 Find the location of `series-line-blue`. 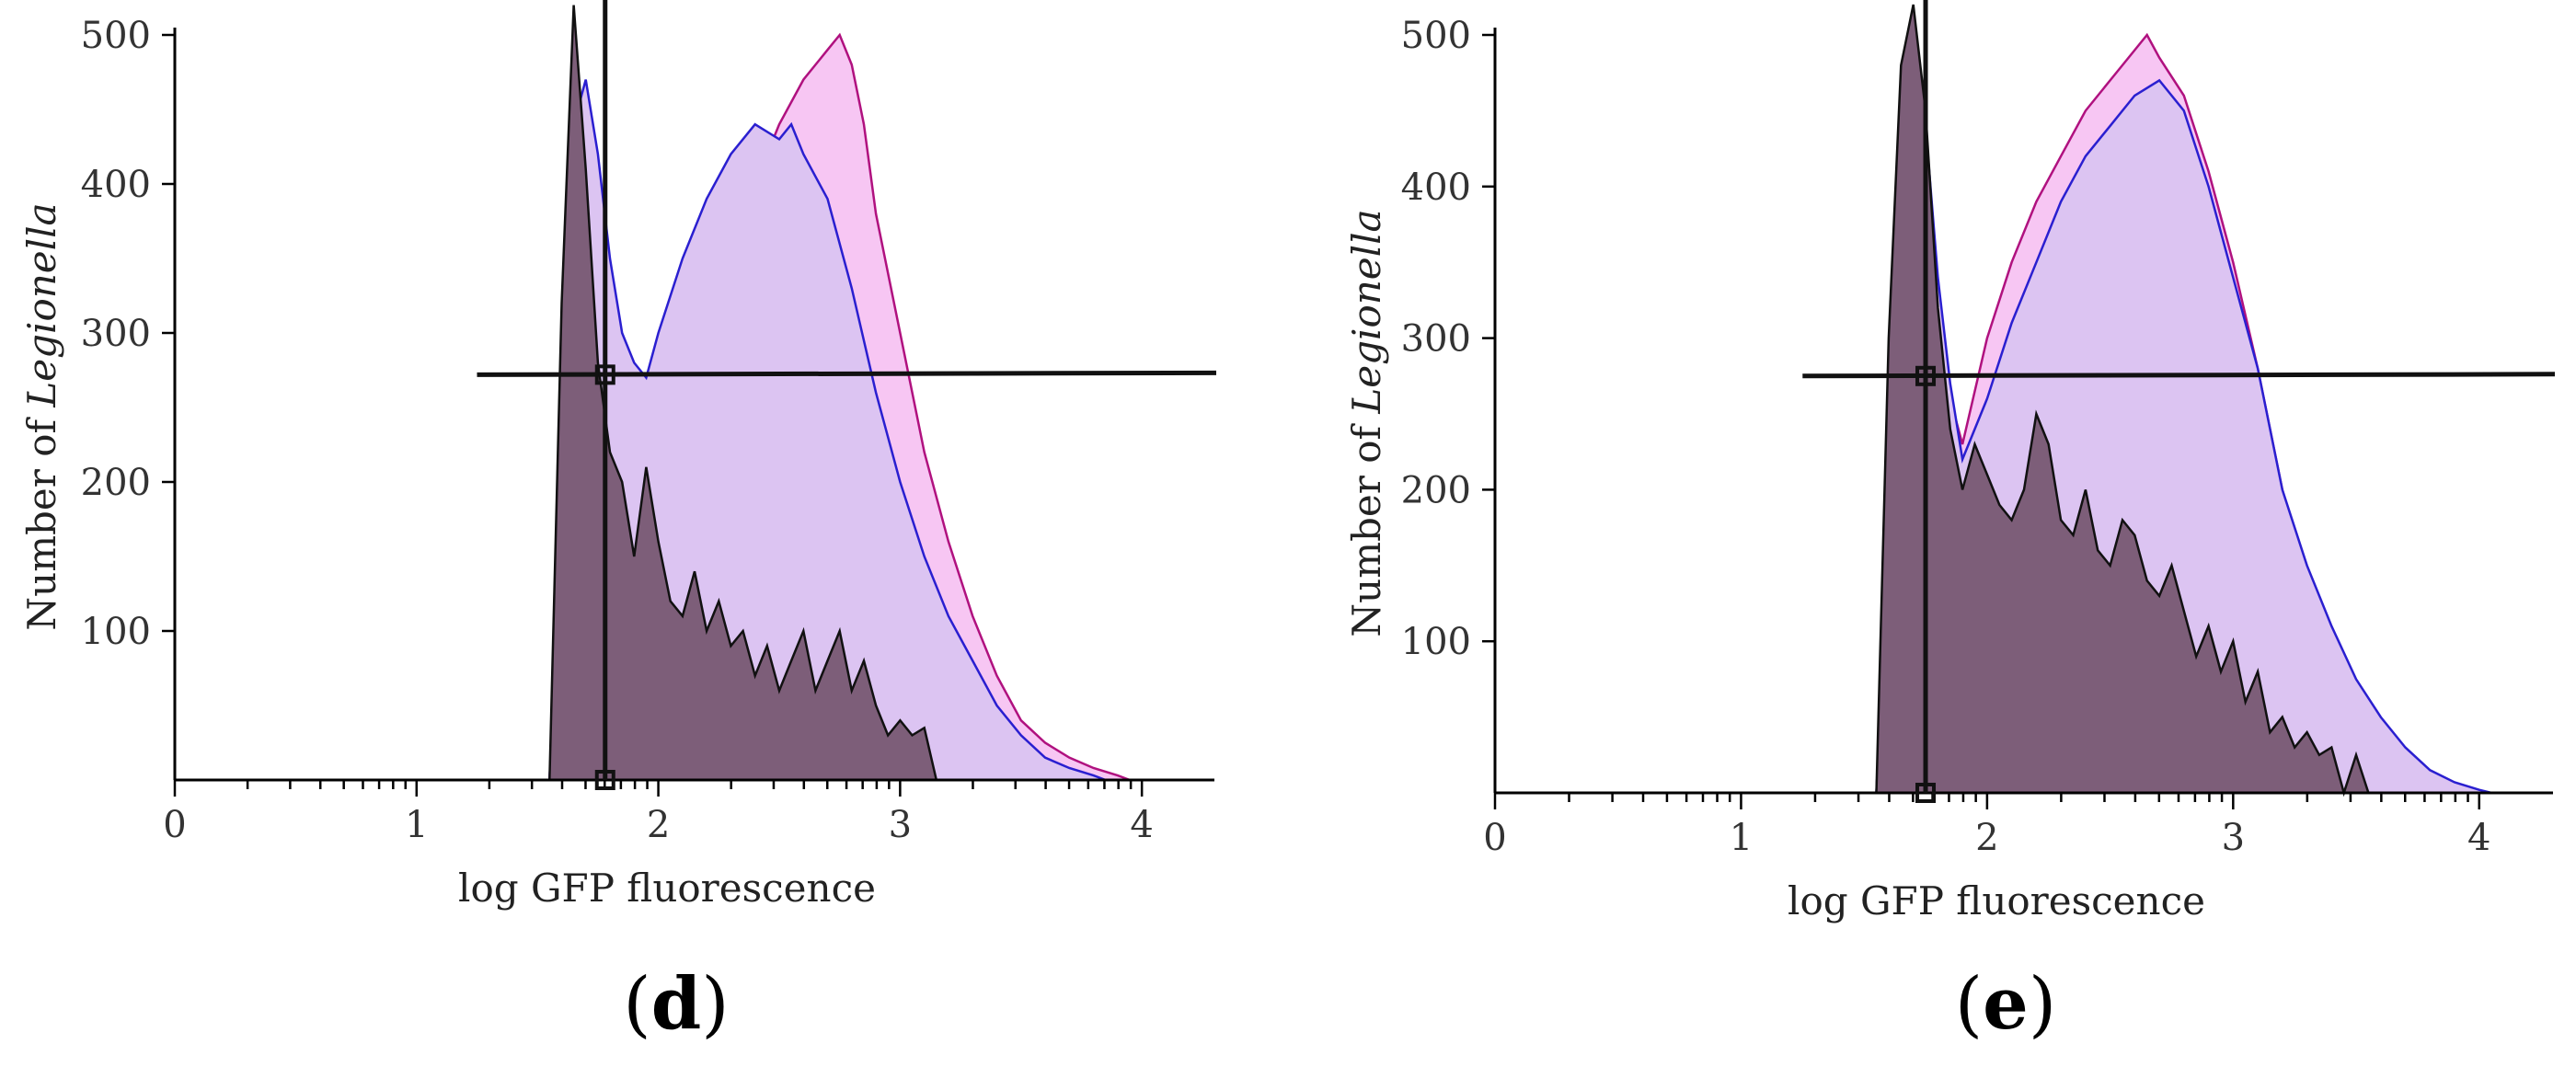

series-line-blue is located at coordinates (827, 431).